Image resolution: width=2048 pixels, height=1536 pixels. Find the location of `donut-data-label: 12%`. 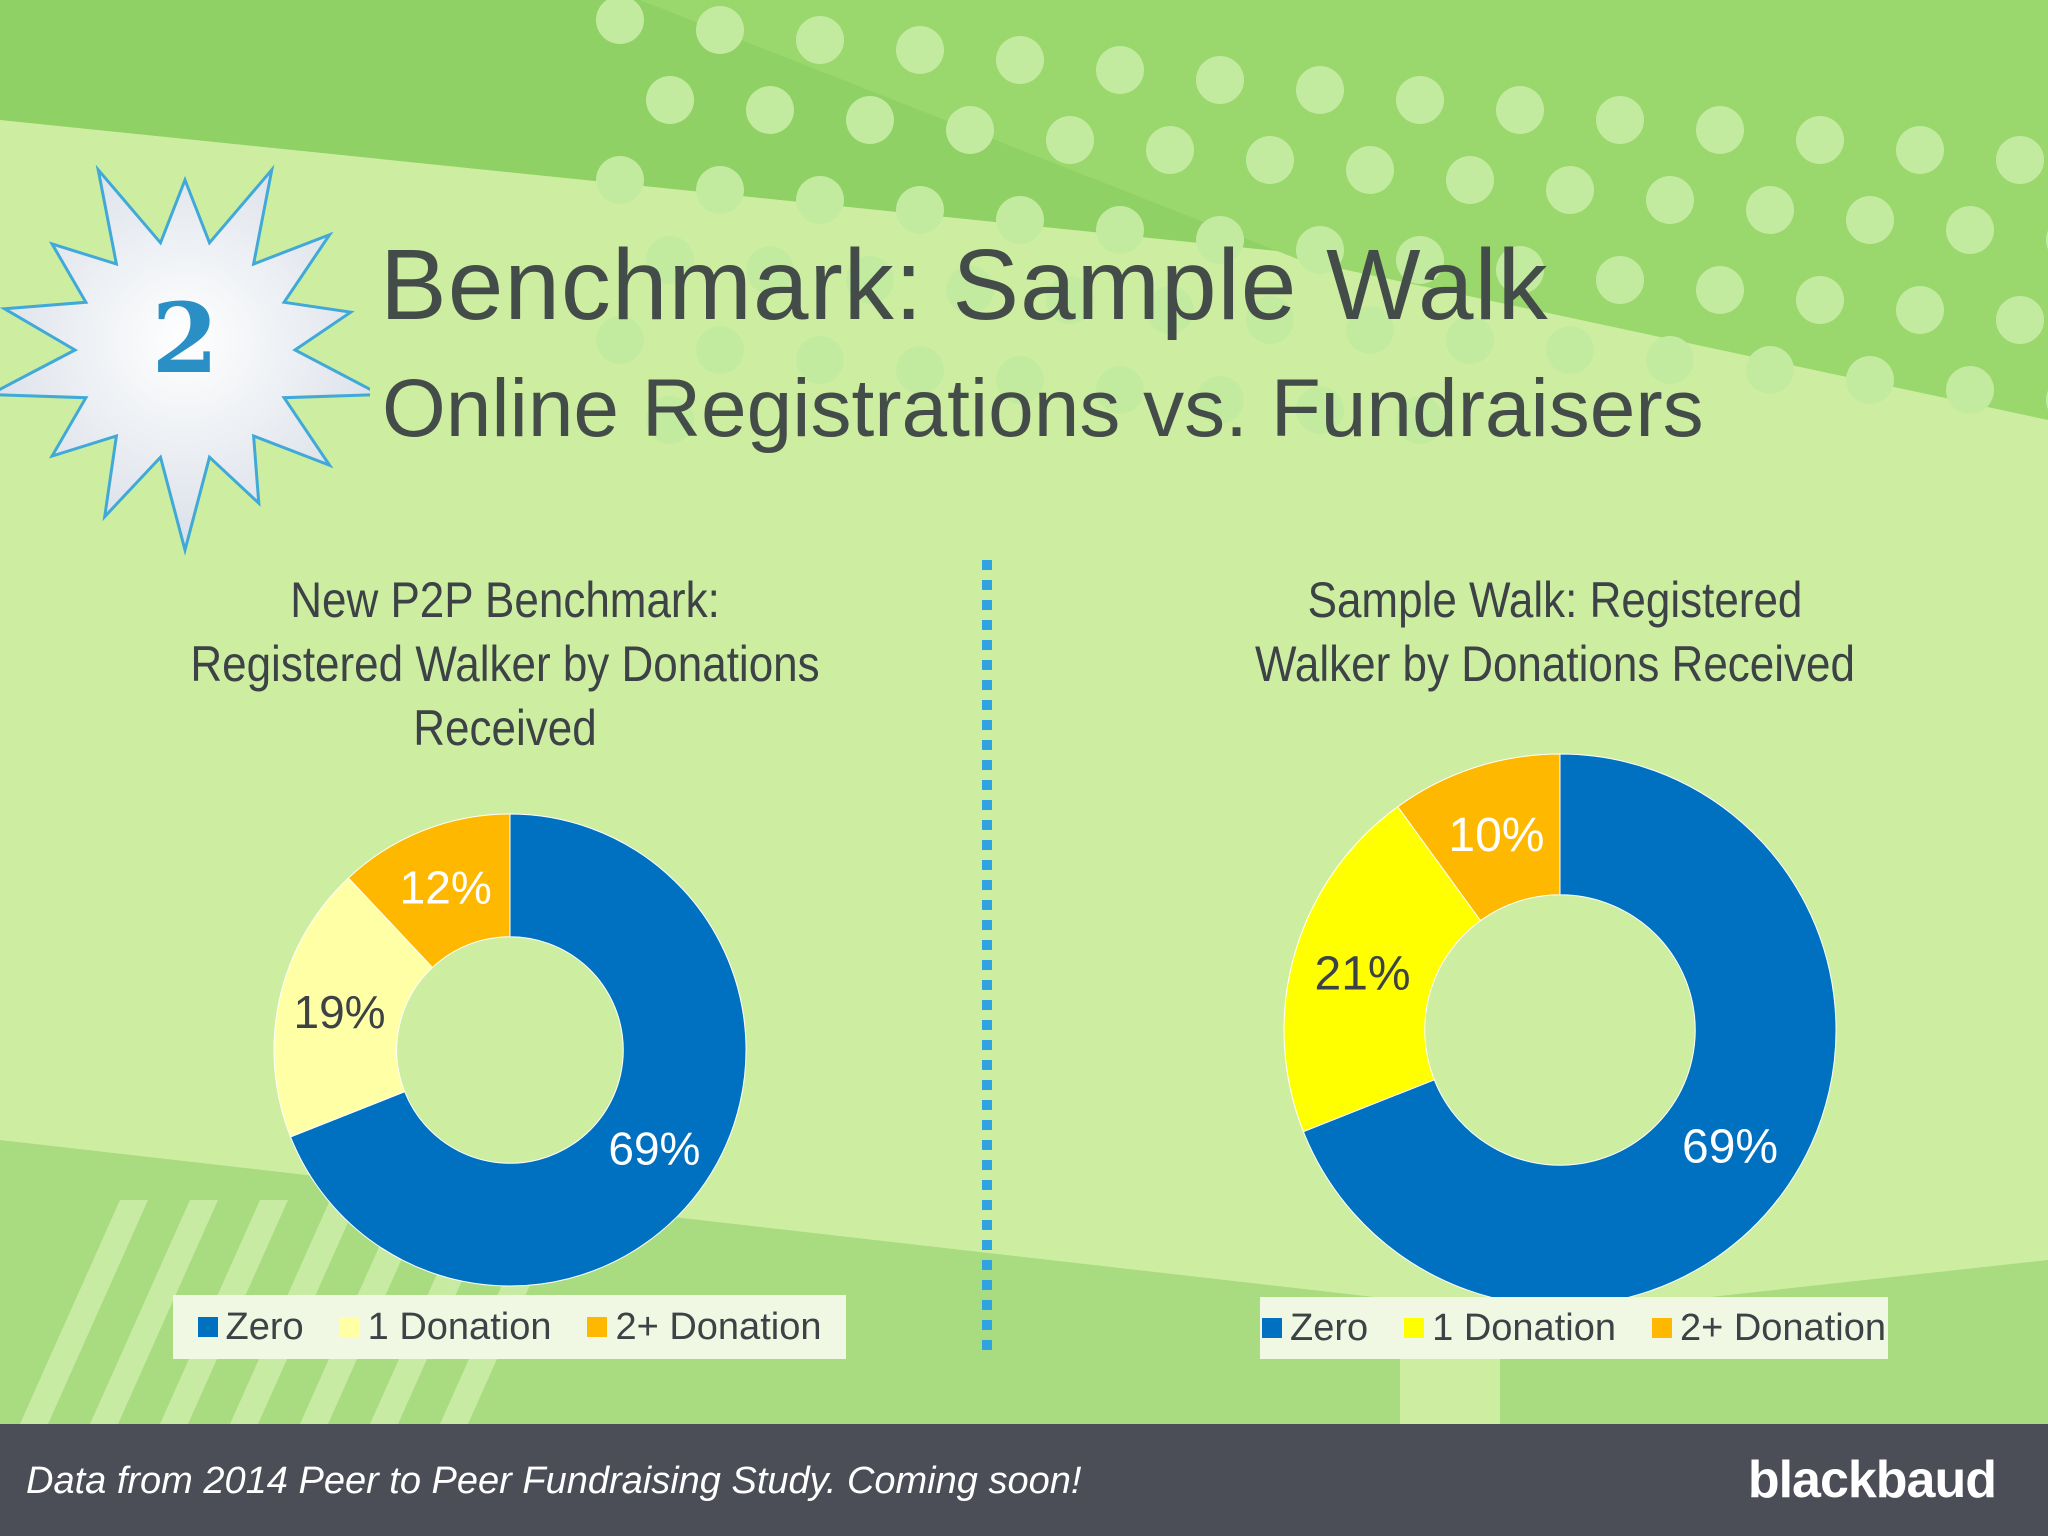

donut-data-label: 12% is located at coordinates (446, 888).